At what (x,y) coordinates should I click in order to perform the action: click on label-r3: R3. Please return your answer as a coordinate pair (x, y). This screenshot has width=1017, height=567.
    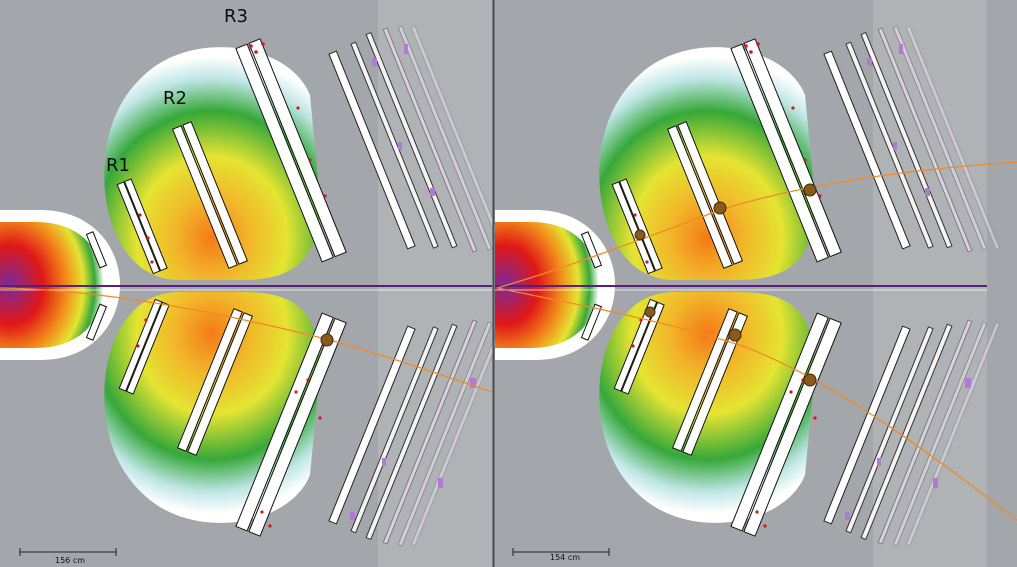
    Looking at the image, I should click on (236, 16).